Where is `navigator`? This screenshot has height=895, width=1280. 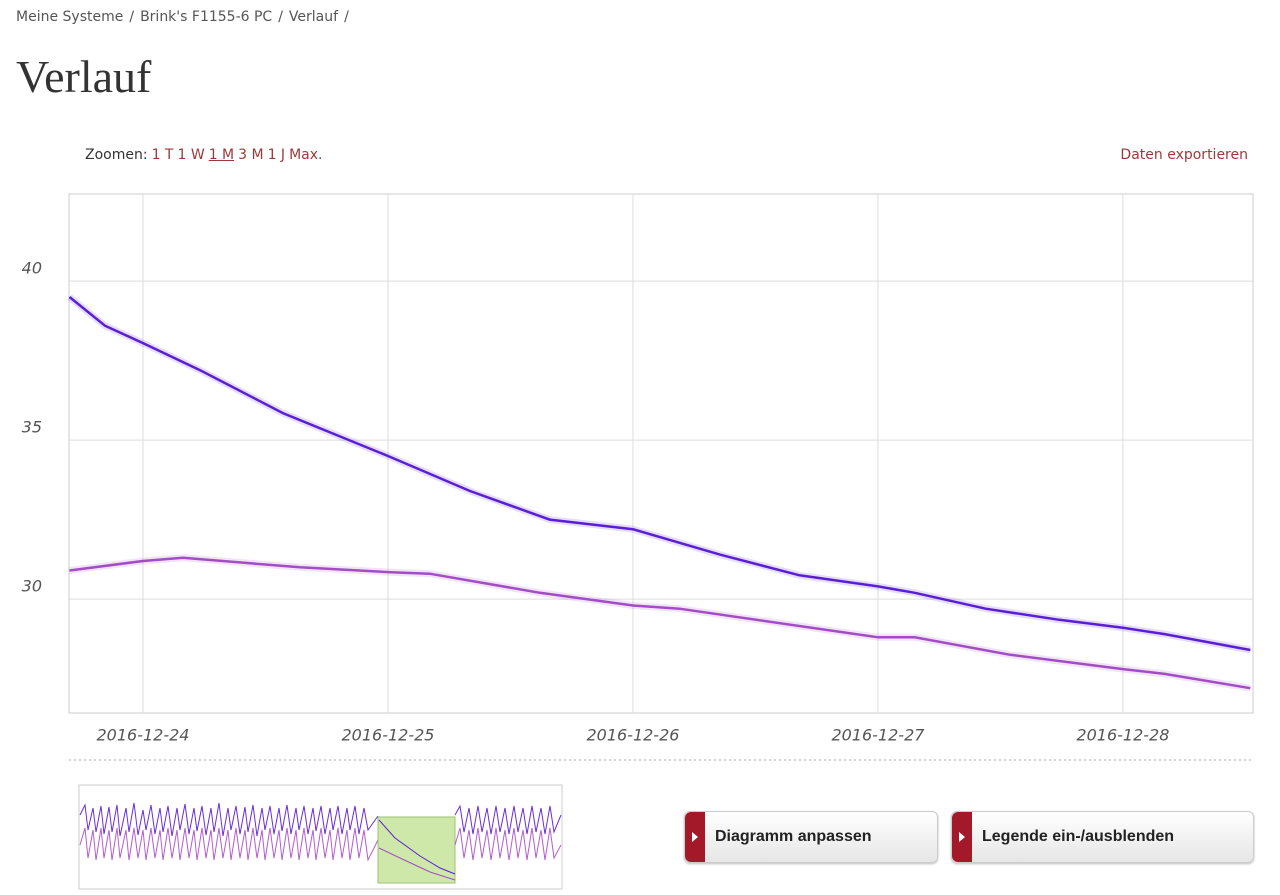 navigator is located at coordinates (320, 837).